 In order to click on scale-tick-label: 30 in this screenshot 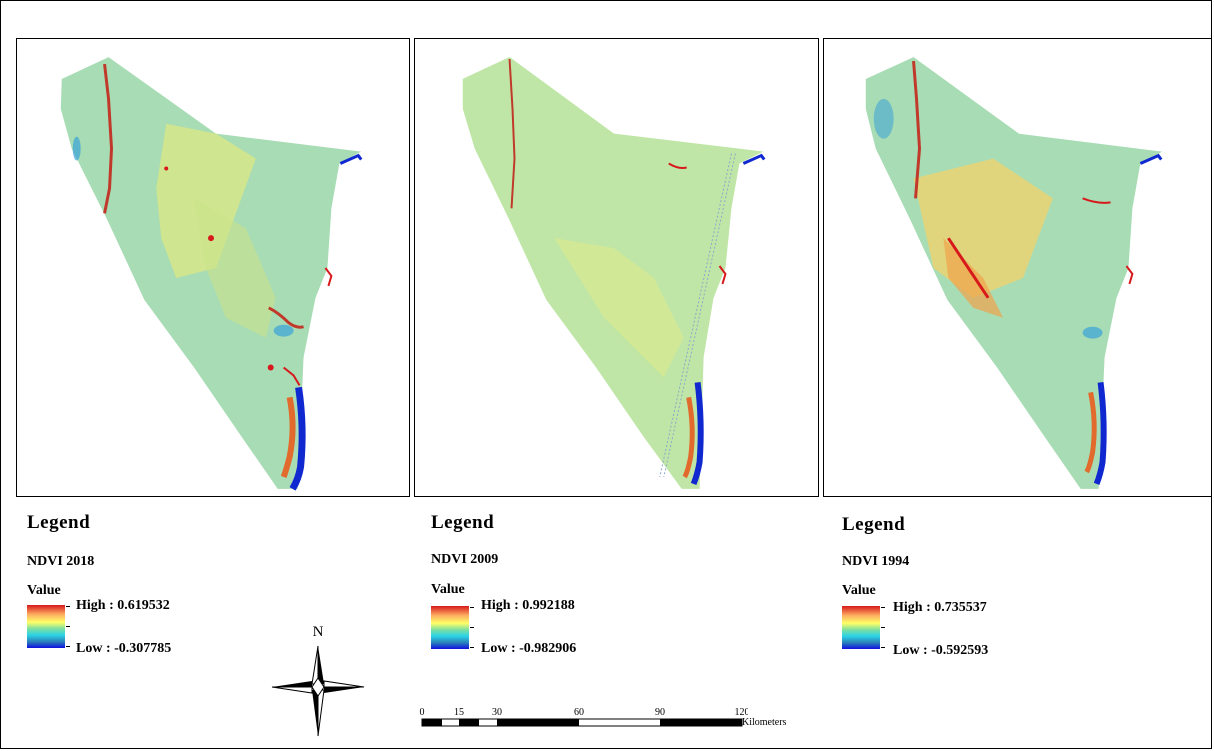, I will do `click(497, 712)`.